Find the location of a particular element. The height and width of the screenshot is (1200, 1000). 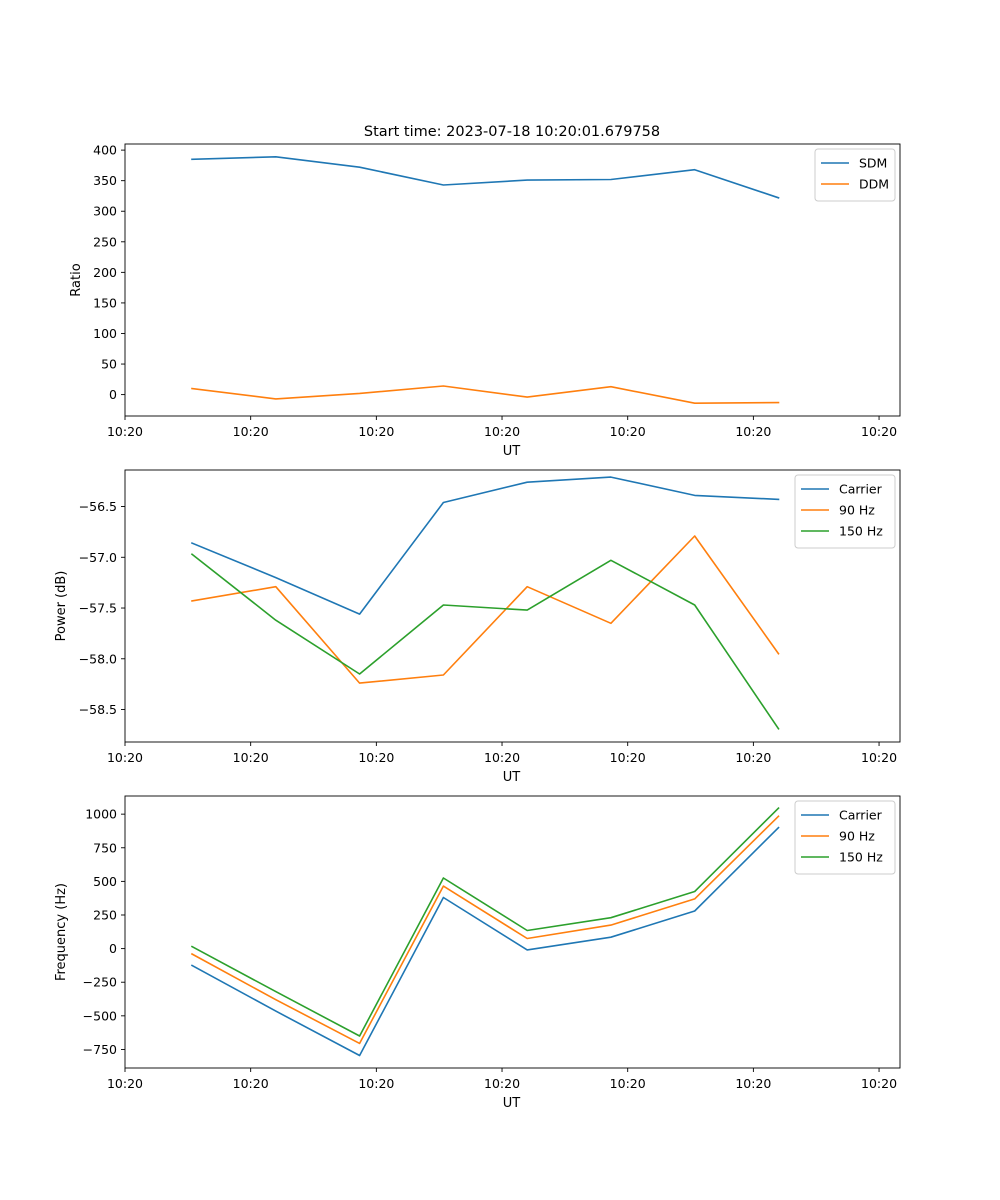

y-tick-label: 100 is located at coordinates (105, 333).